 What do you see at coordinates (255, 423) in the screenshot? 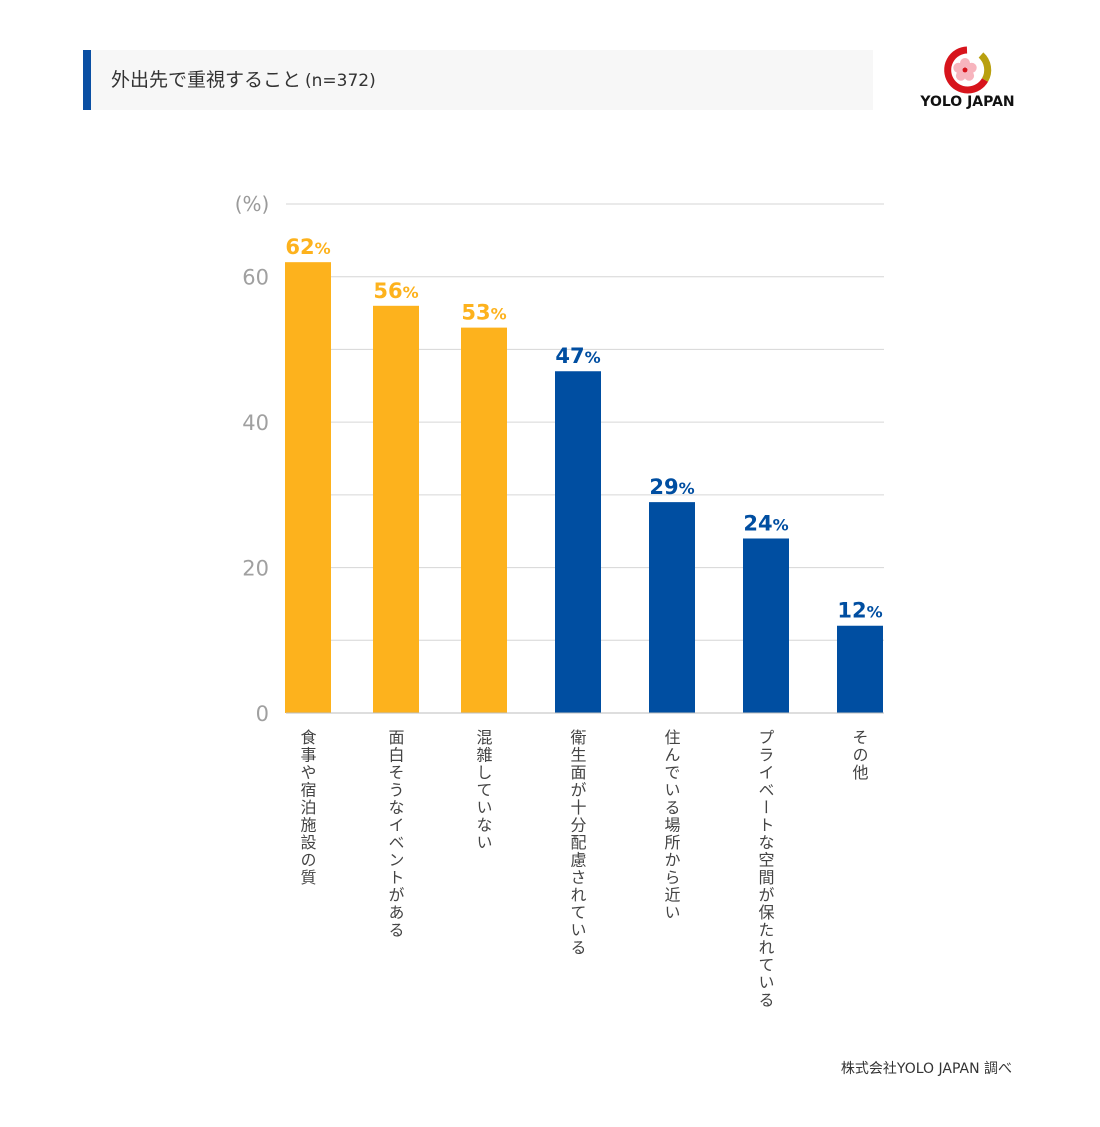
I see `y-tick-label: 40` at bounding box center [255, 423].